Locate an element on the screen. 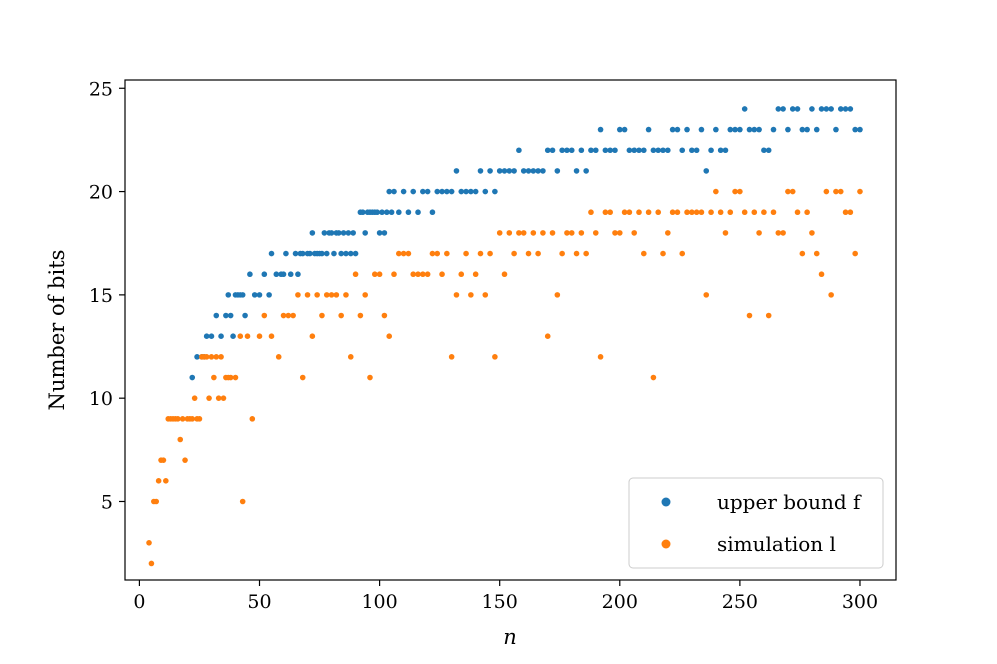 This screenshot has width=997, height=664. x-tick-label: 150 is located at coordinates (500, 602).